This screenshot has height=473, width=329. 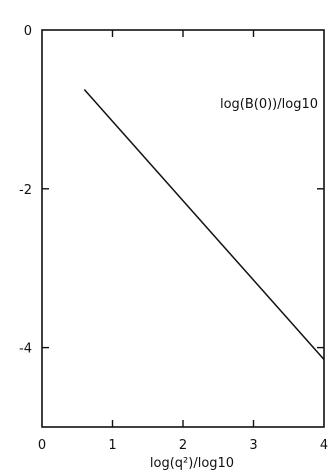 I want to click on x-tick-label: 2, so click(x=183, y=445).